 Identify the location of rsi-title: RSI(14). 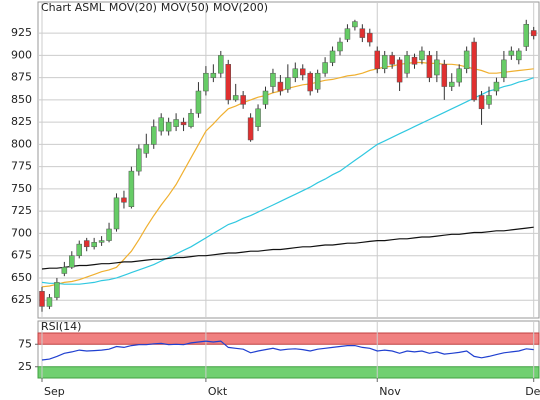
(61, 326).